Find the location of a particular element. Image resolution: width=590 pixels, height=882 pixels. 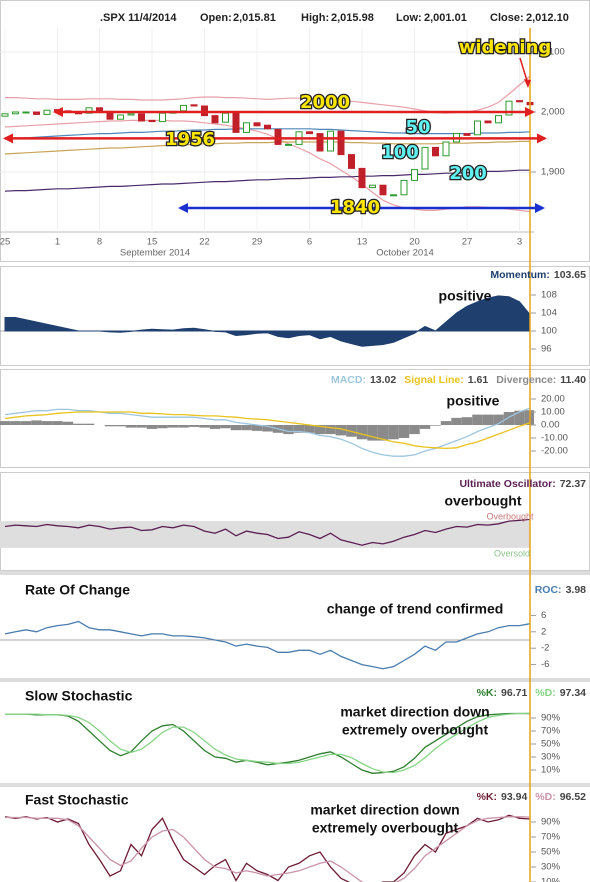

x-tick-label: 6 is located at coordinates (309, 242).